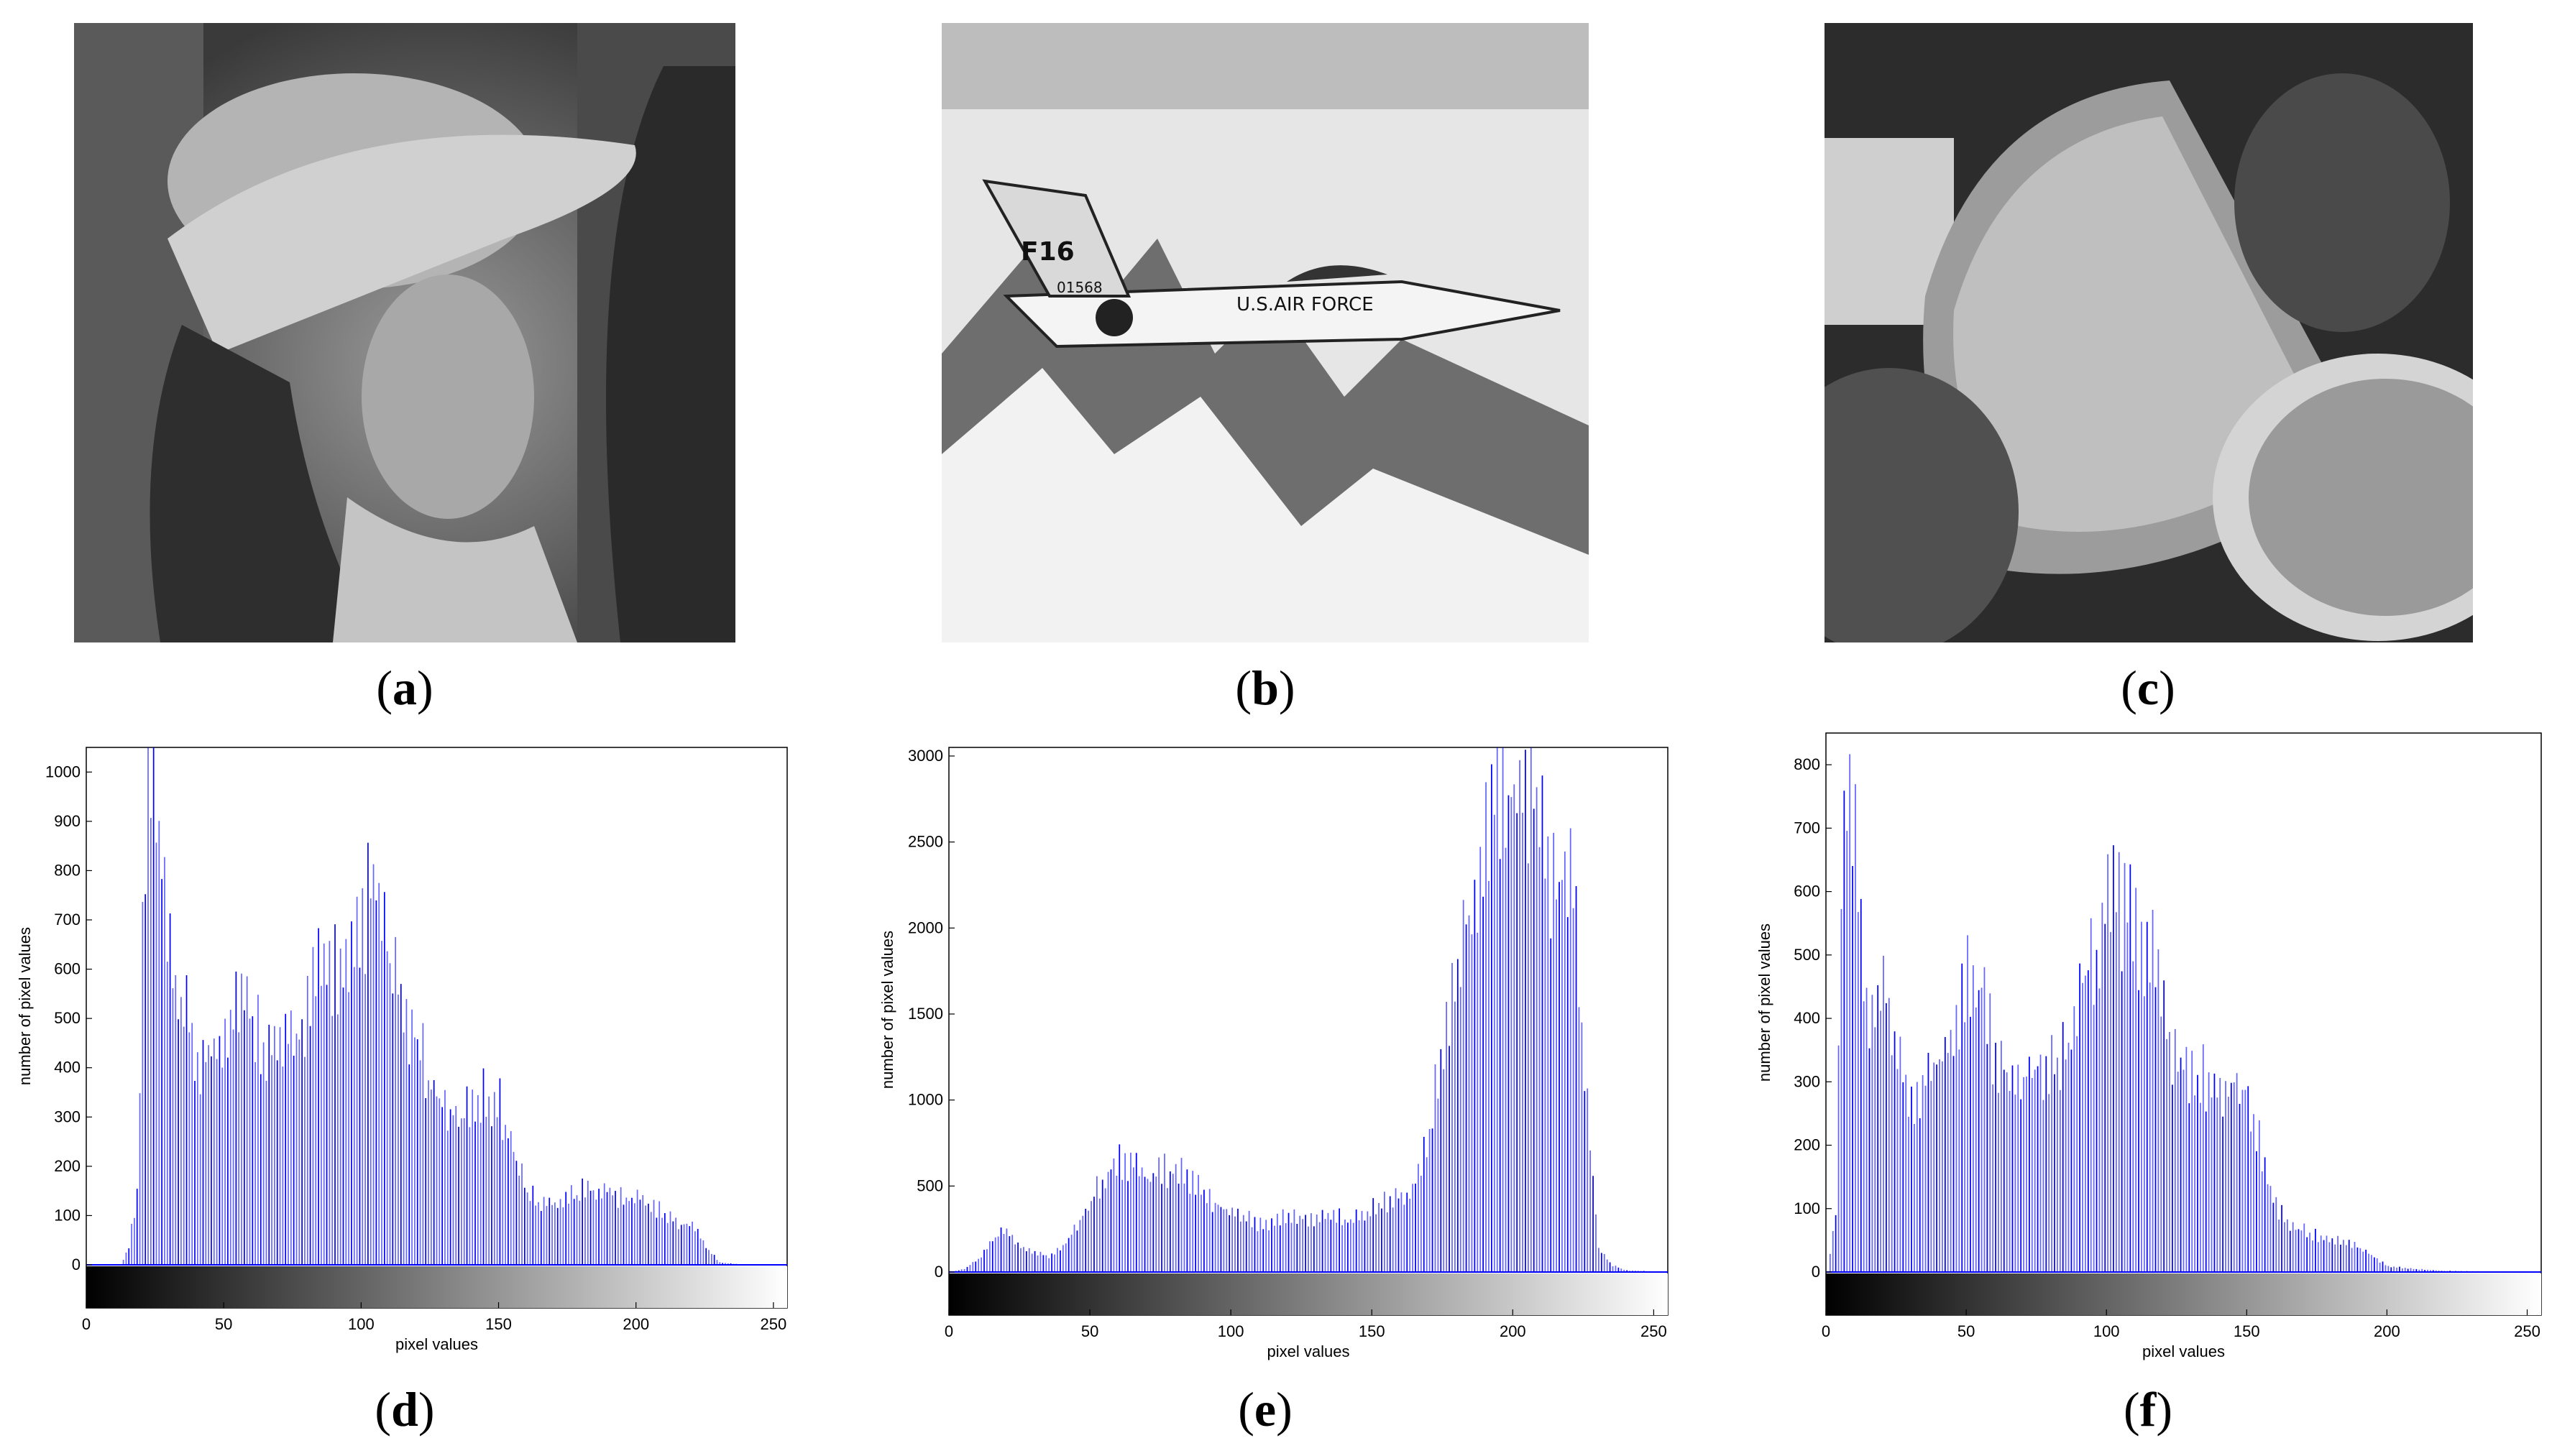  What do you see at coordinates (1265, 1409) in the screenshot?
I see `panel-label-e: (e)` at bounding box center [1265, 1409].